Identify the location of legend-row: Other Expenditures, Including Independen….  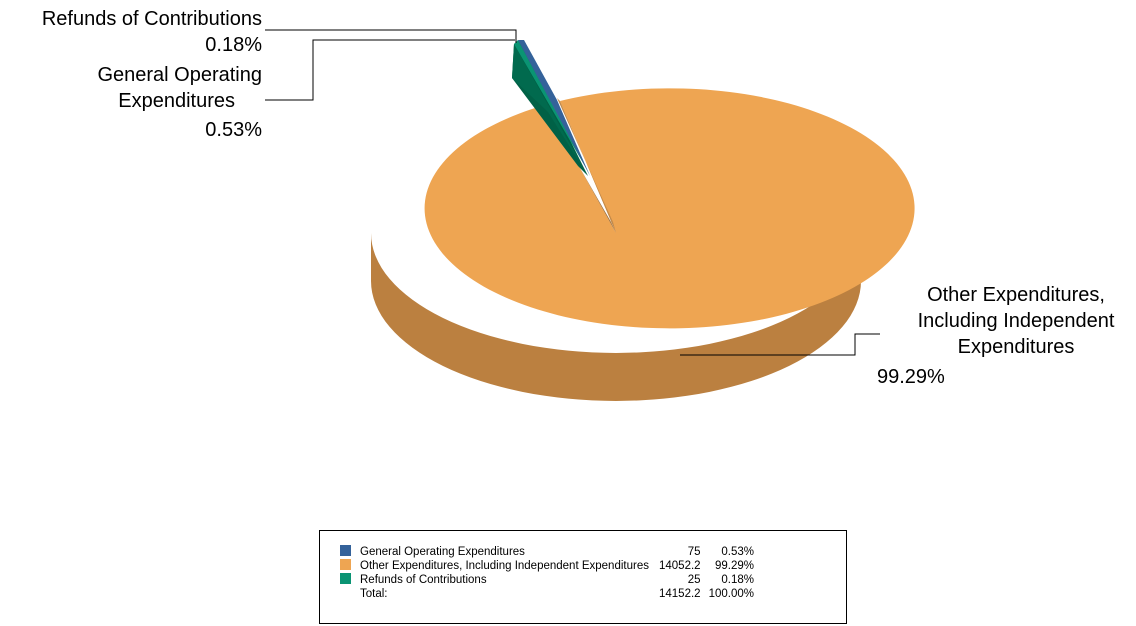
(547, 566).